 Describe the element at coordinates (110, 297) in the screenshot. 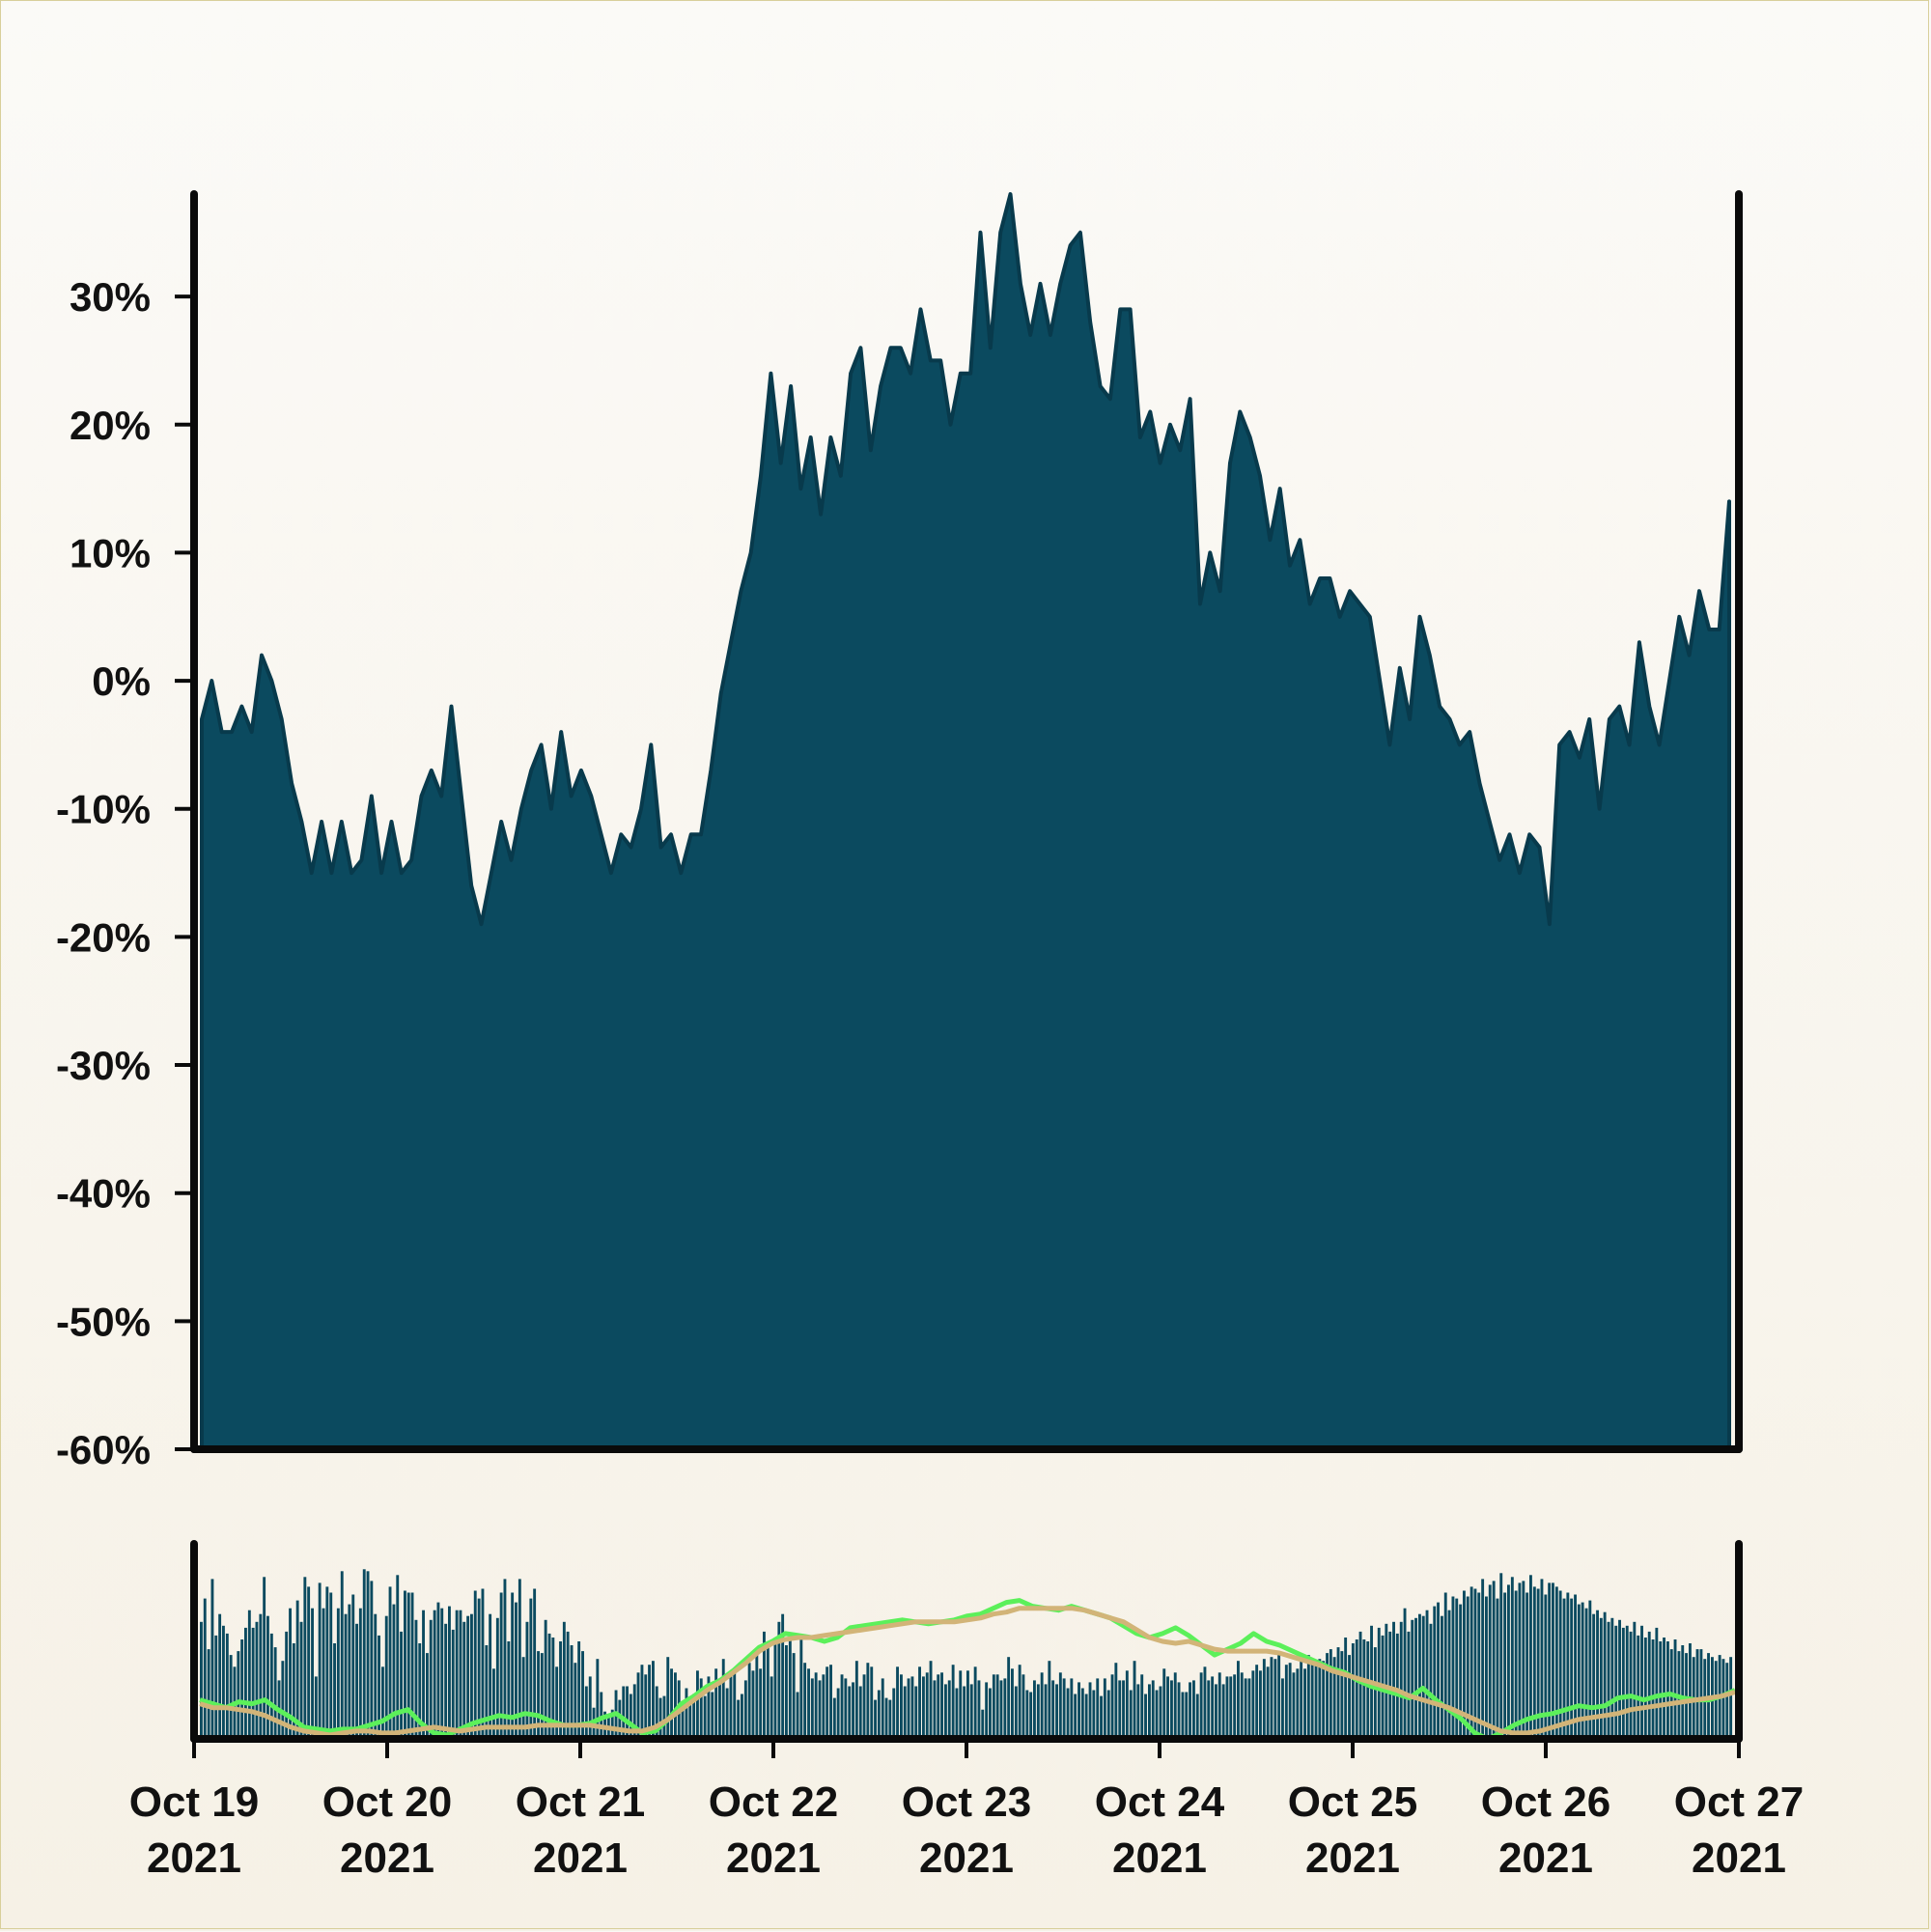

I see `y-tick-label: 30%` at that location.